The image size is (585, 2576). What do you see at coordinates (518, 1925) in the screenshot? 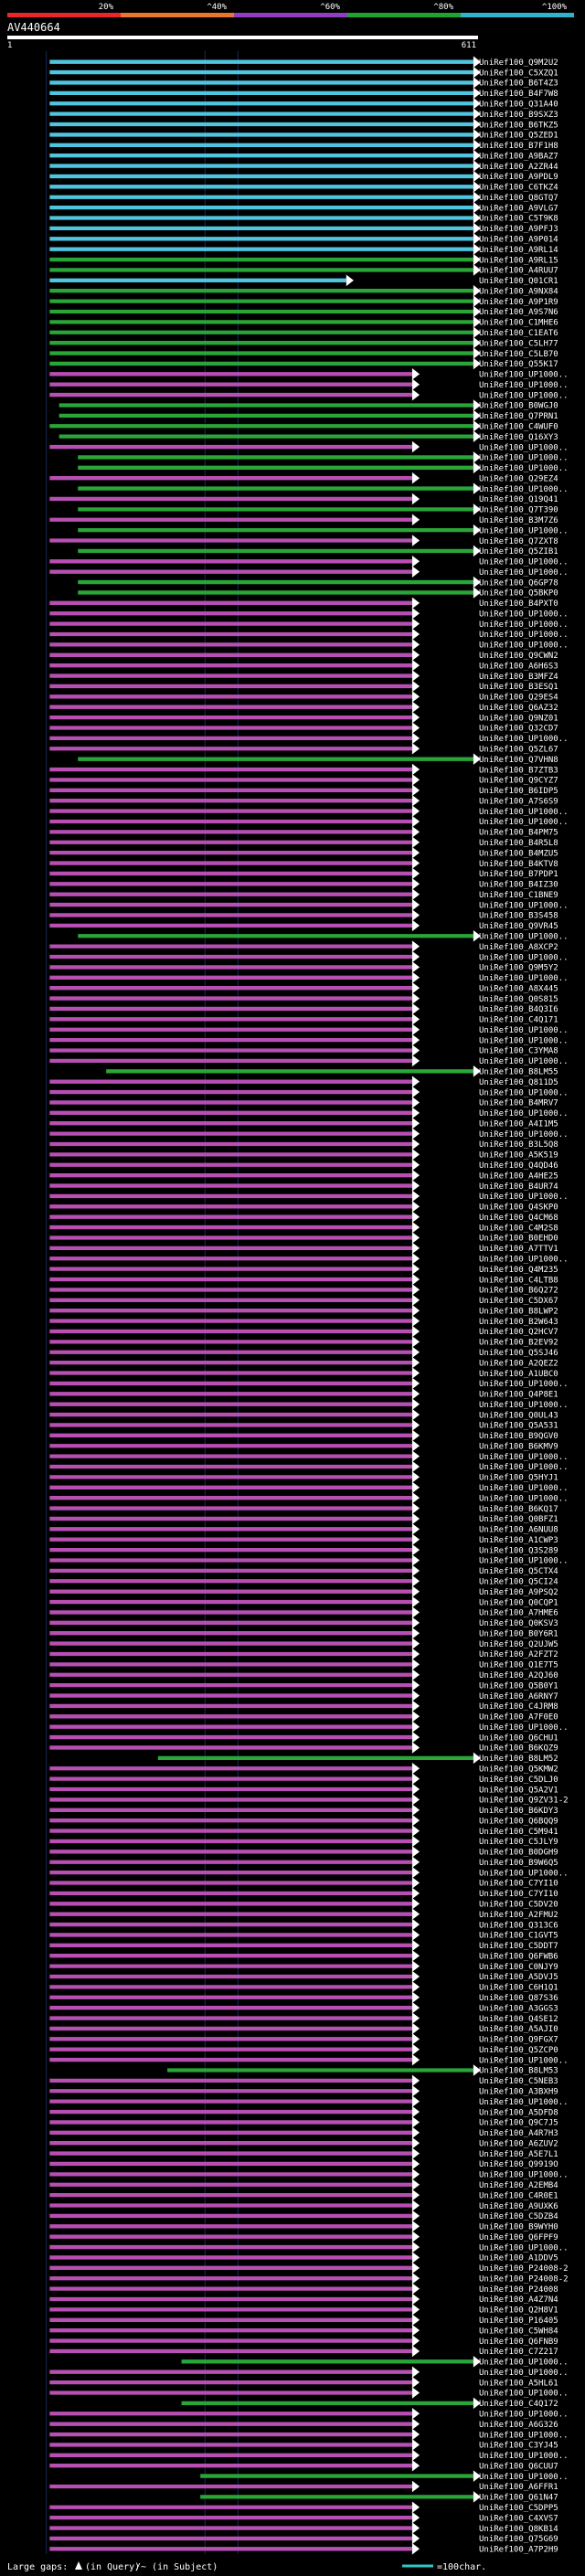
I see `hit-label: UniRef100_Q313C6` at bounding box center [518, 1925].